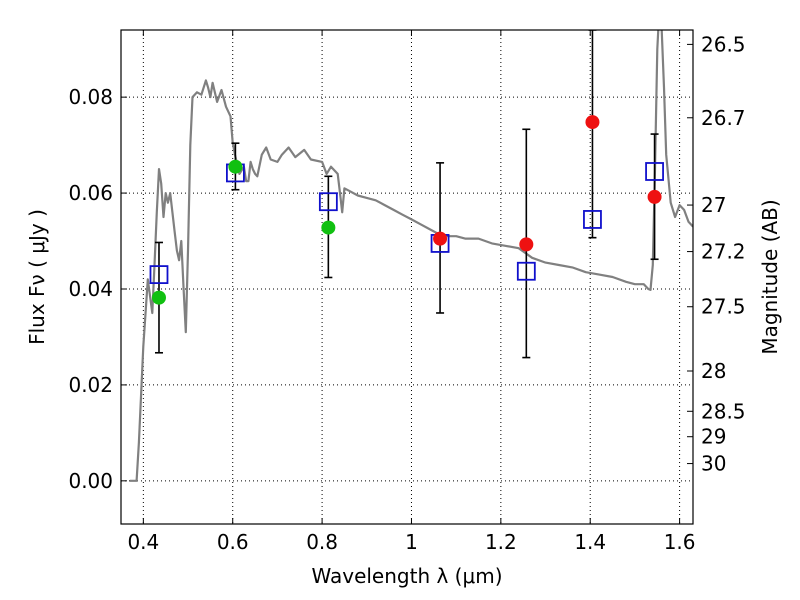  Describe the element at coordinates (713, 464) in the screenshot. I see `y2-tick-label: 30` at that location.